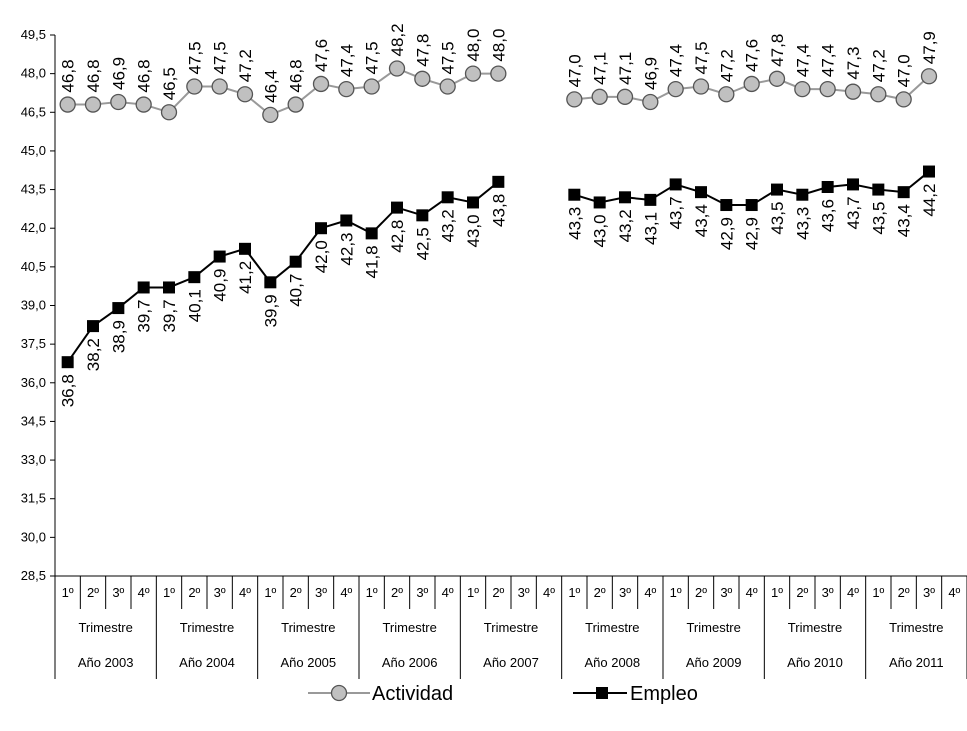 This screenshot has height=731, width=967. What do you see at coordinates (777, 50) in the screenshot?
I see `data-label-actividad: 47,8` at bounding box center [777, 50].